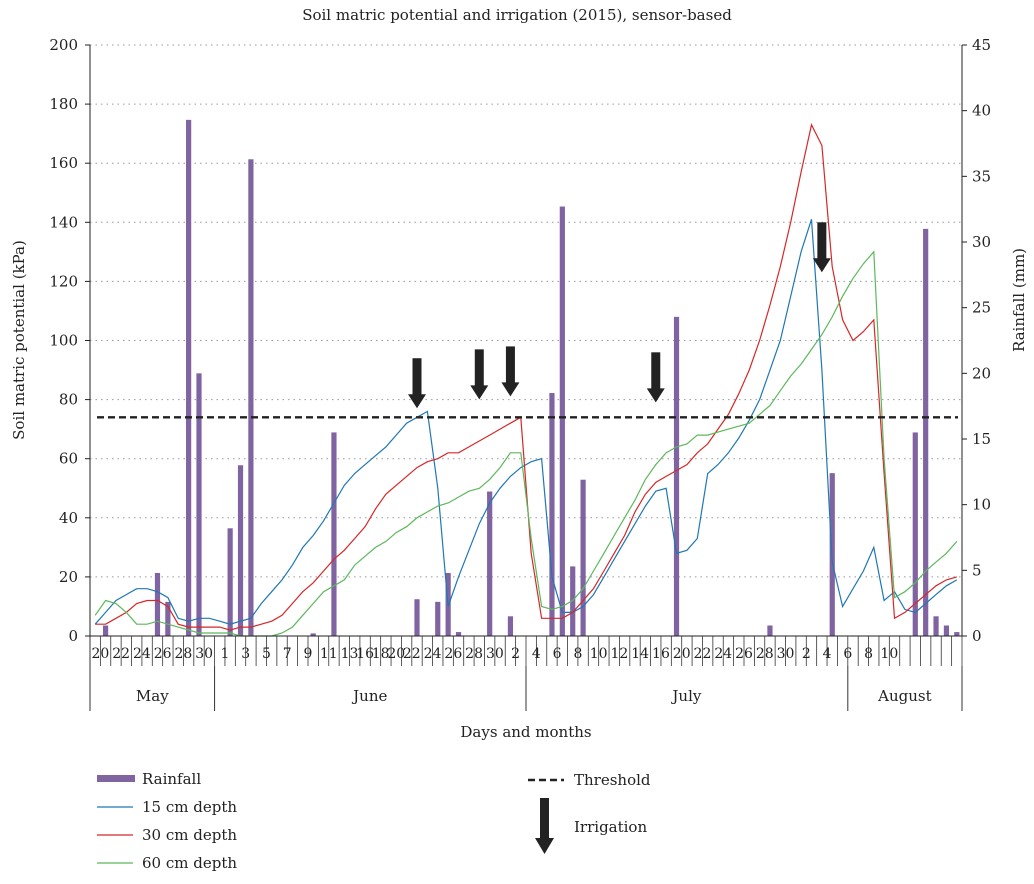 The width and height of the screenshot is (1034, 884). What do you see at coordinates (68, 459) in the screenshot?
I see `left-tick-label: 60` at bounding box center [68, 459].